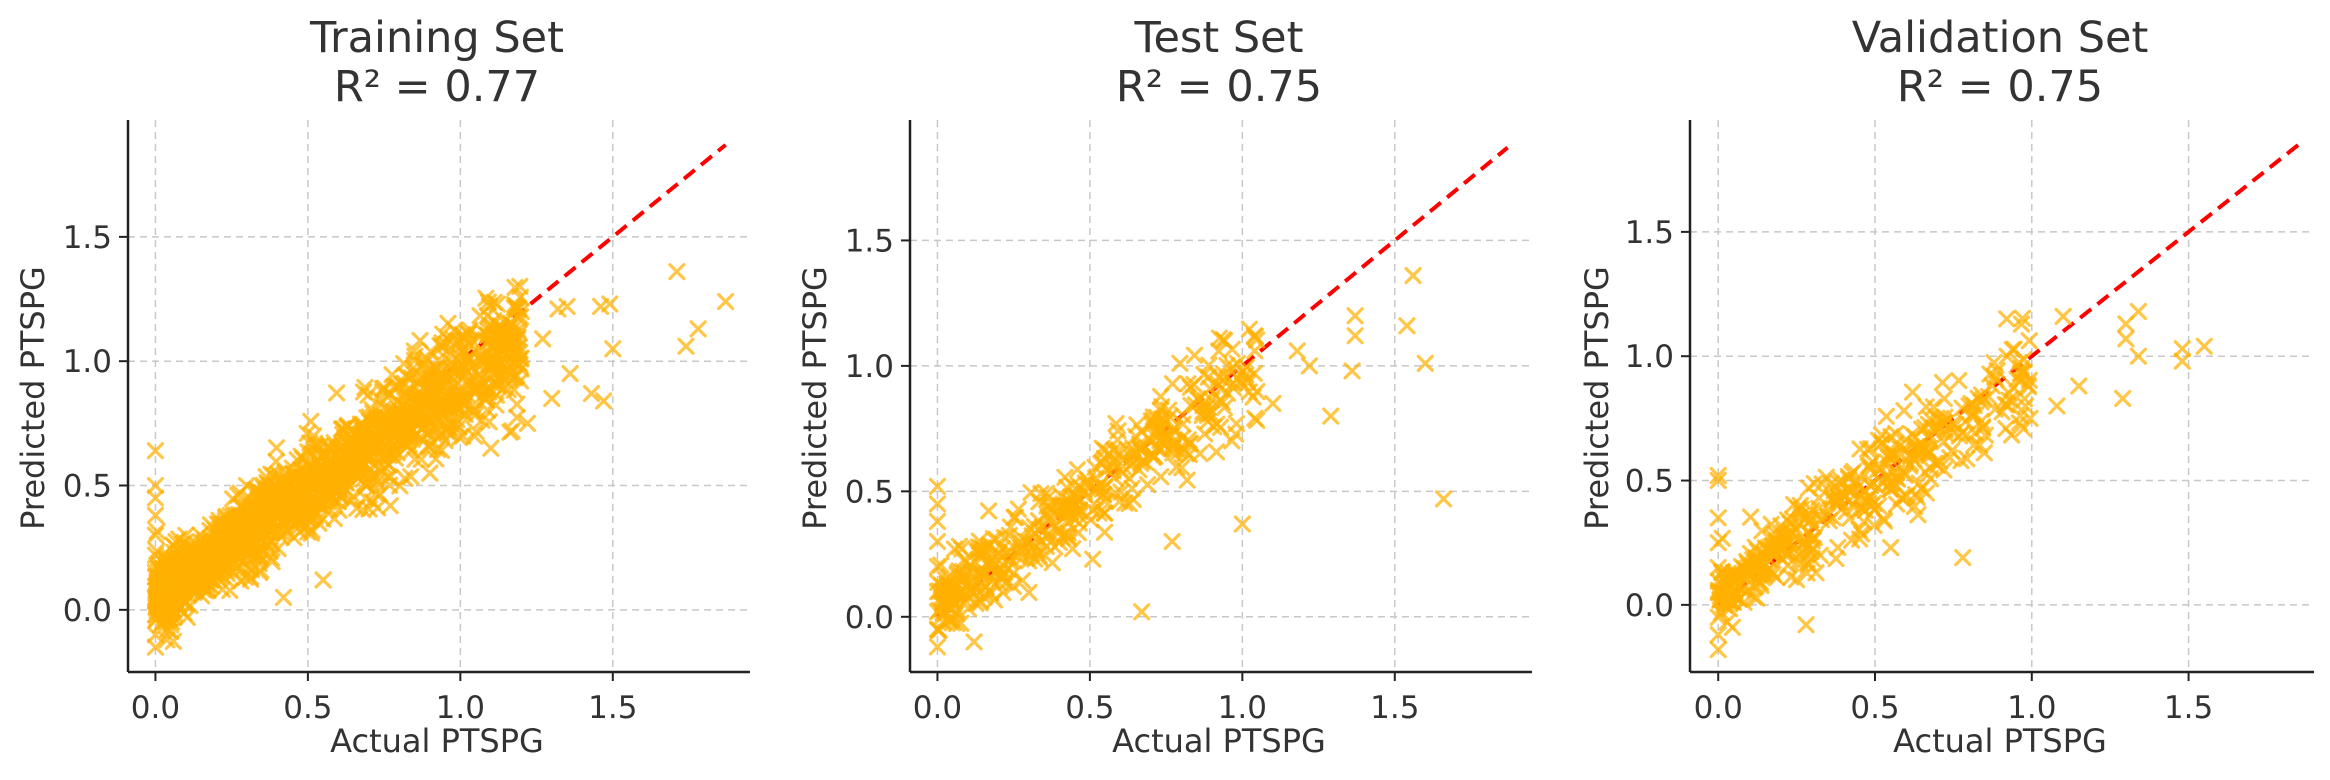  Describe the element at coordinates (155, 708) in the screenshot. I see `x-tick-label: 0.0` at that location.